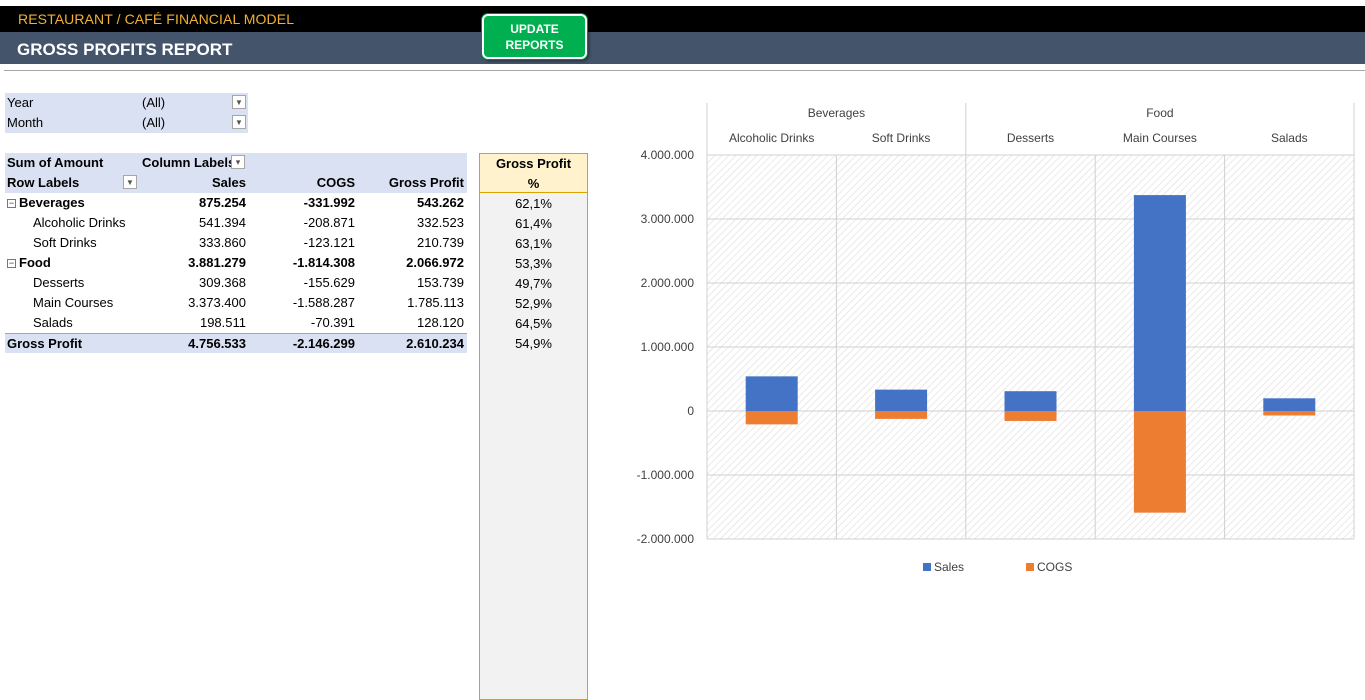 The image size is (1365, 700). Describe the element at coordinates (533, 243) in the screenshot. I see `gp-percent-cell: 63,1%` at that location.